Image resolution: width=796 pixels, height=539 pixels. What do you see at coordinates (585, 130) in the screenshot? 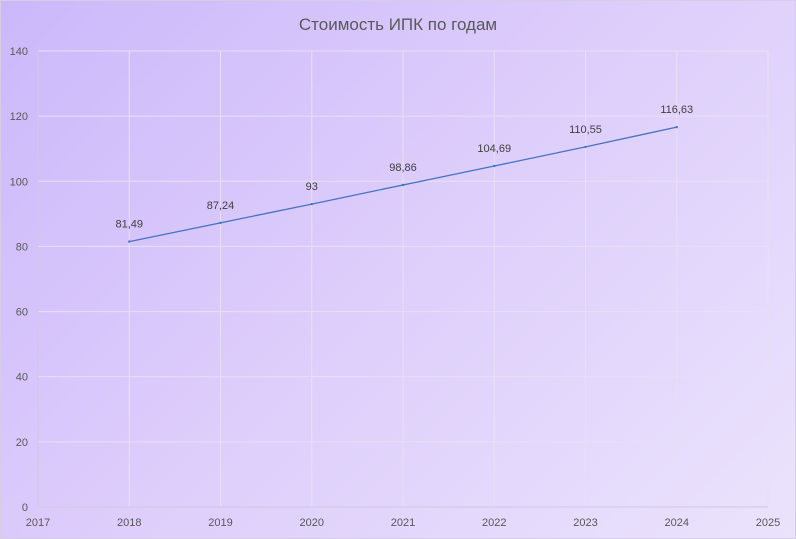
I see `data-label: 110,55` at bounding box center [585, 130].